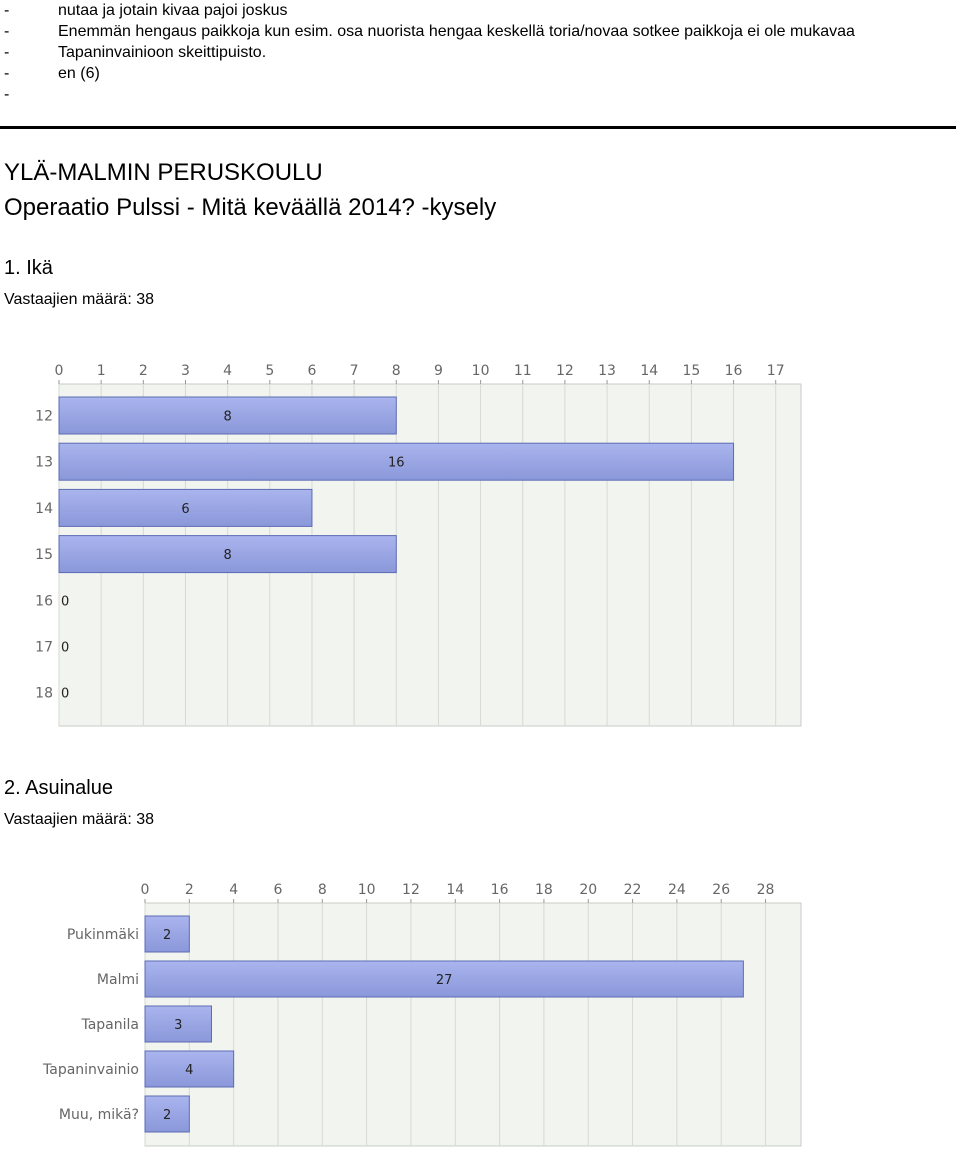 The width and height of the screenshot is (960, 1149). Describe the element at coordinates (79, 73) in the screenshot. I see `bullet-text: en (6)` at that location.